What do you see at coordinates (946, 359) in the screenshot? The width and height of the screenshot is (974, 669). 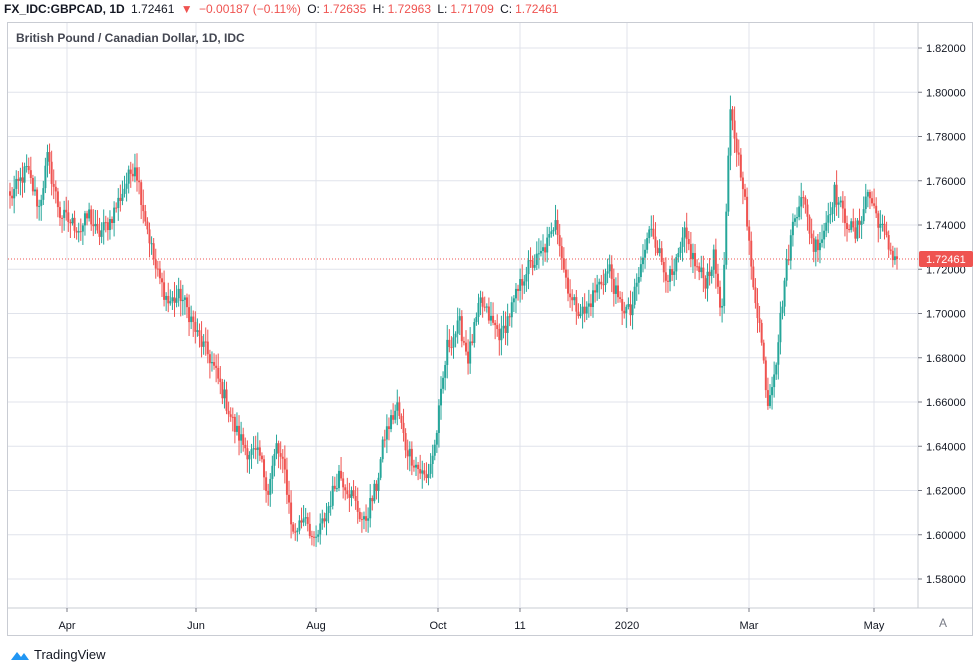 I see `y-tick-label: 1.68000` at bounding box center [946, 359].